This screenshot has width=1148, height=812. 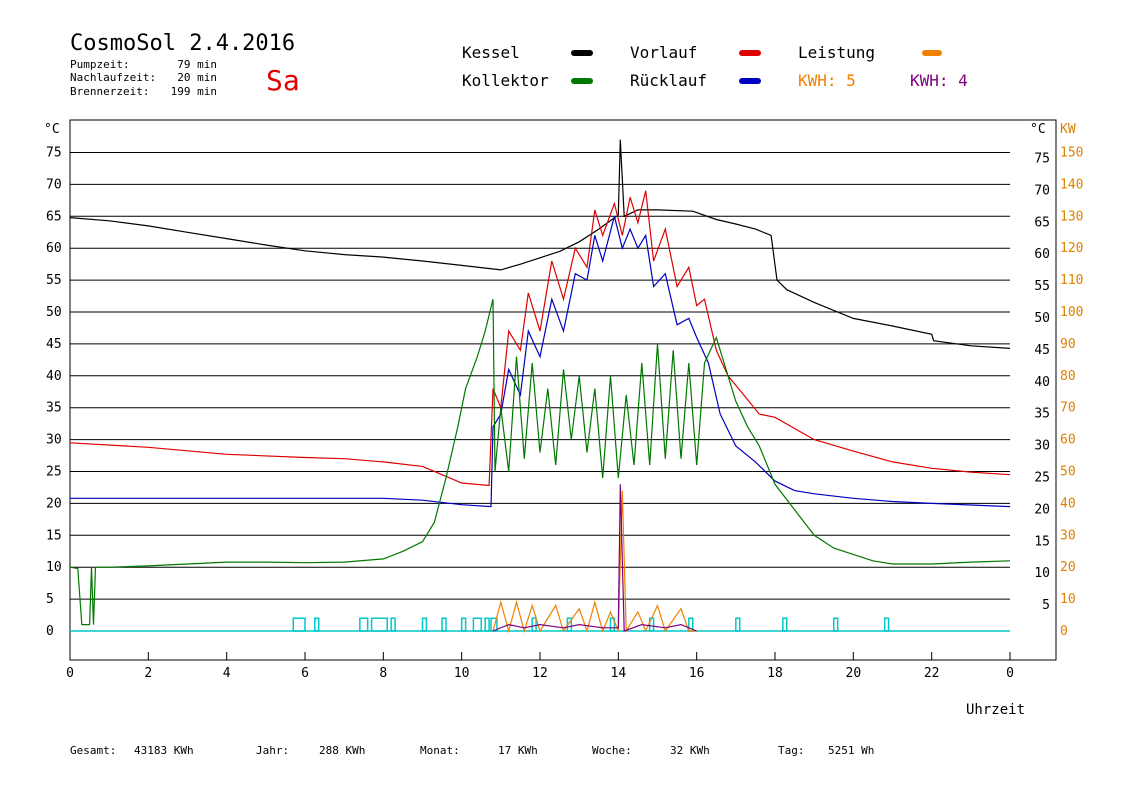 What do you see at coordinates (612, 750) in the screenshot?
I see `footer-week-label: Woche:` at bounding box center [612, 750].